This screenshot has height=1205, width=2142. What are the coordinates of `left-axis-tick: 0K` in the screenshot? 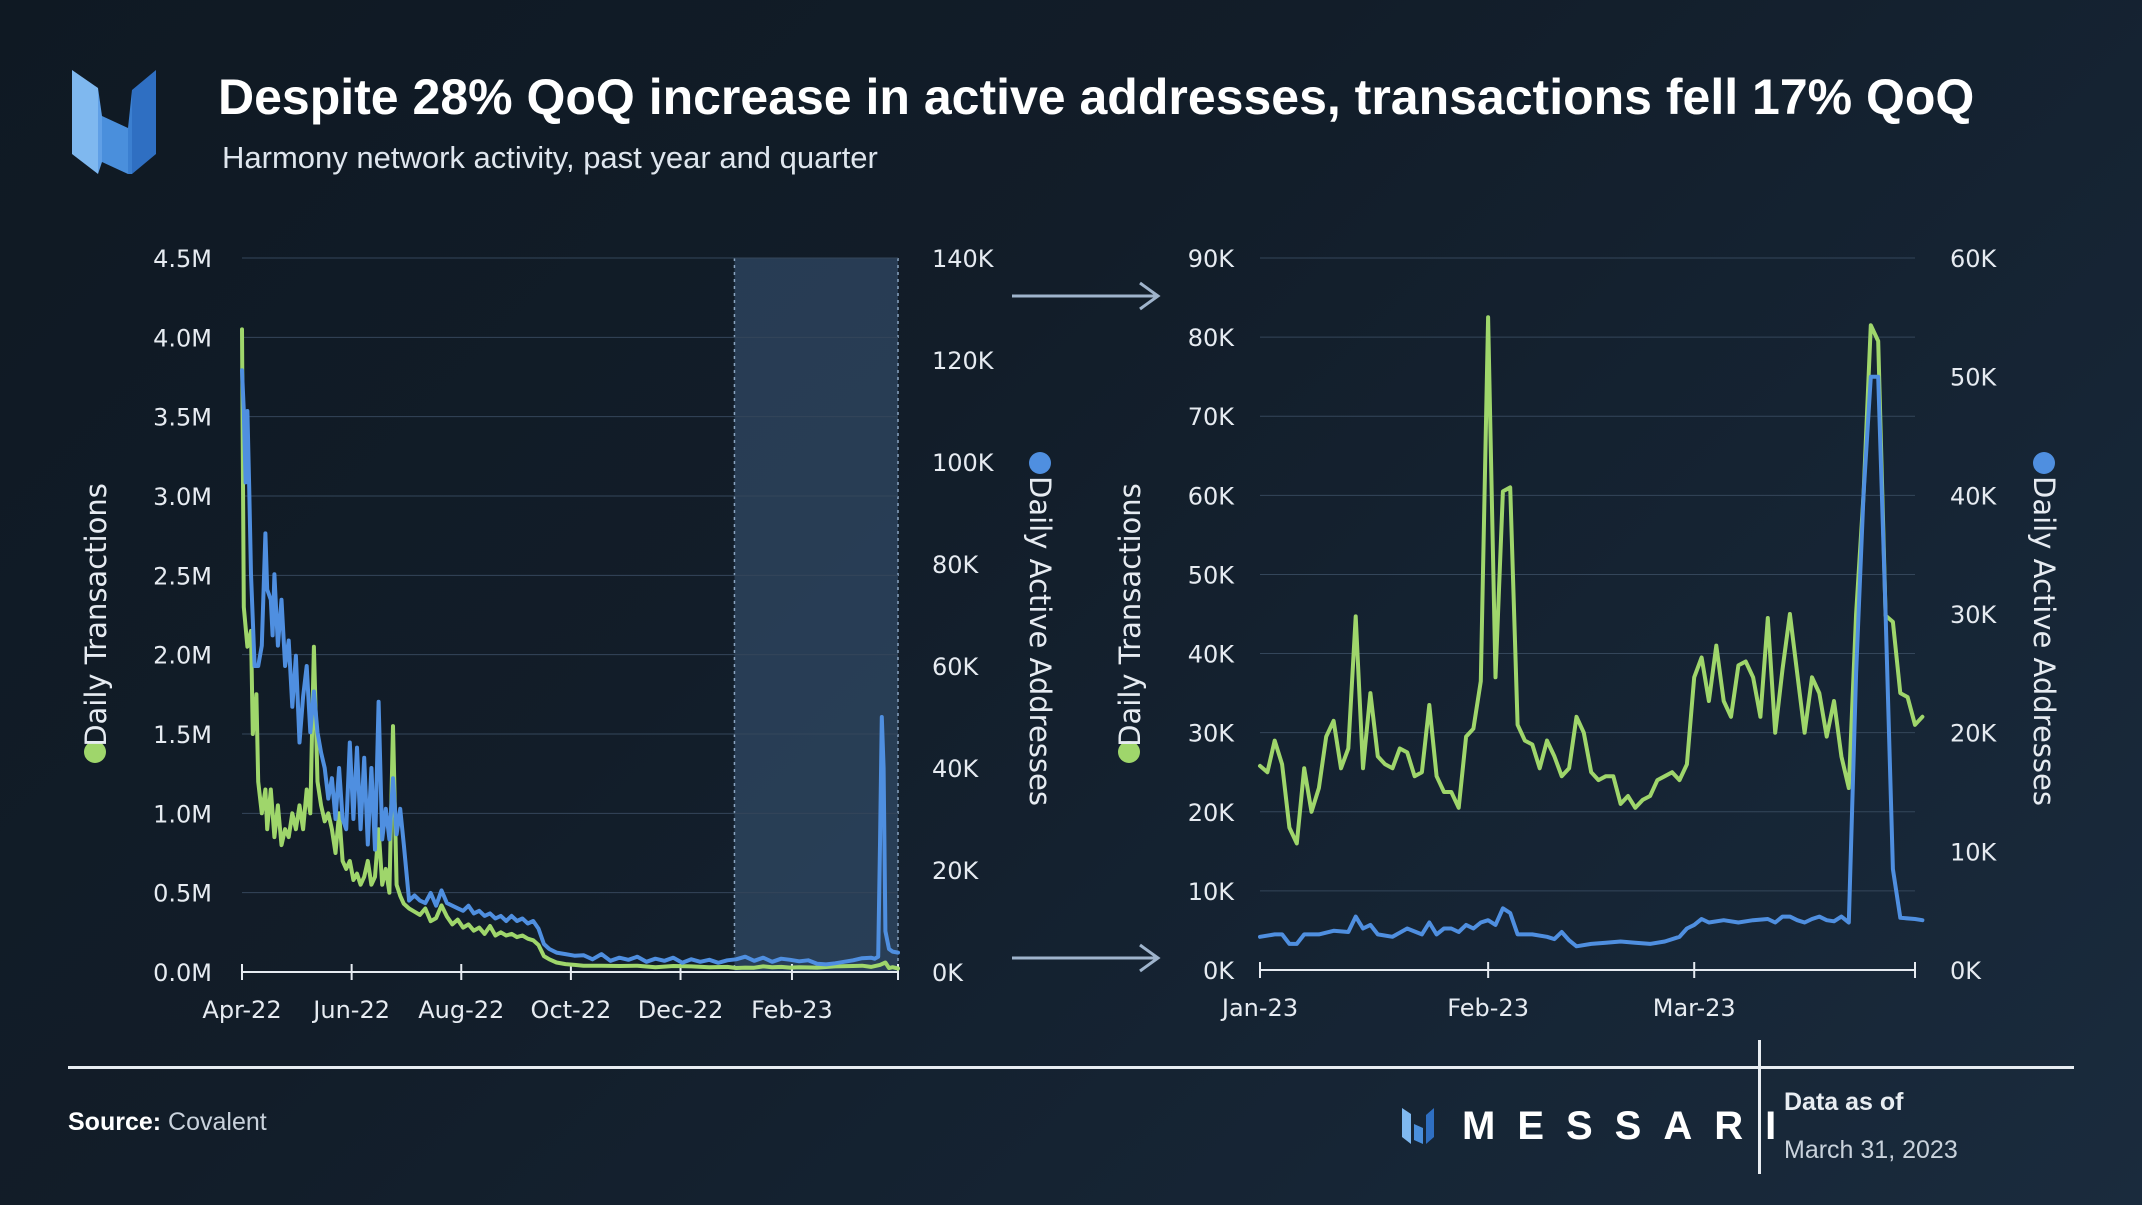 It's located at (1219, 971).